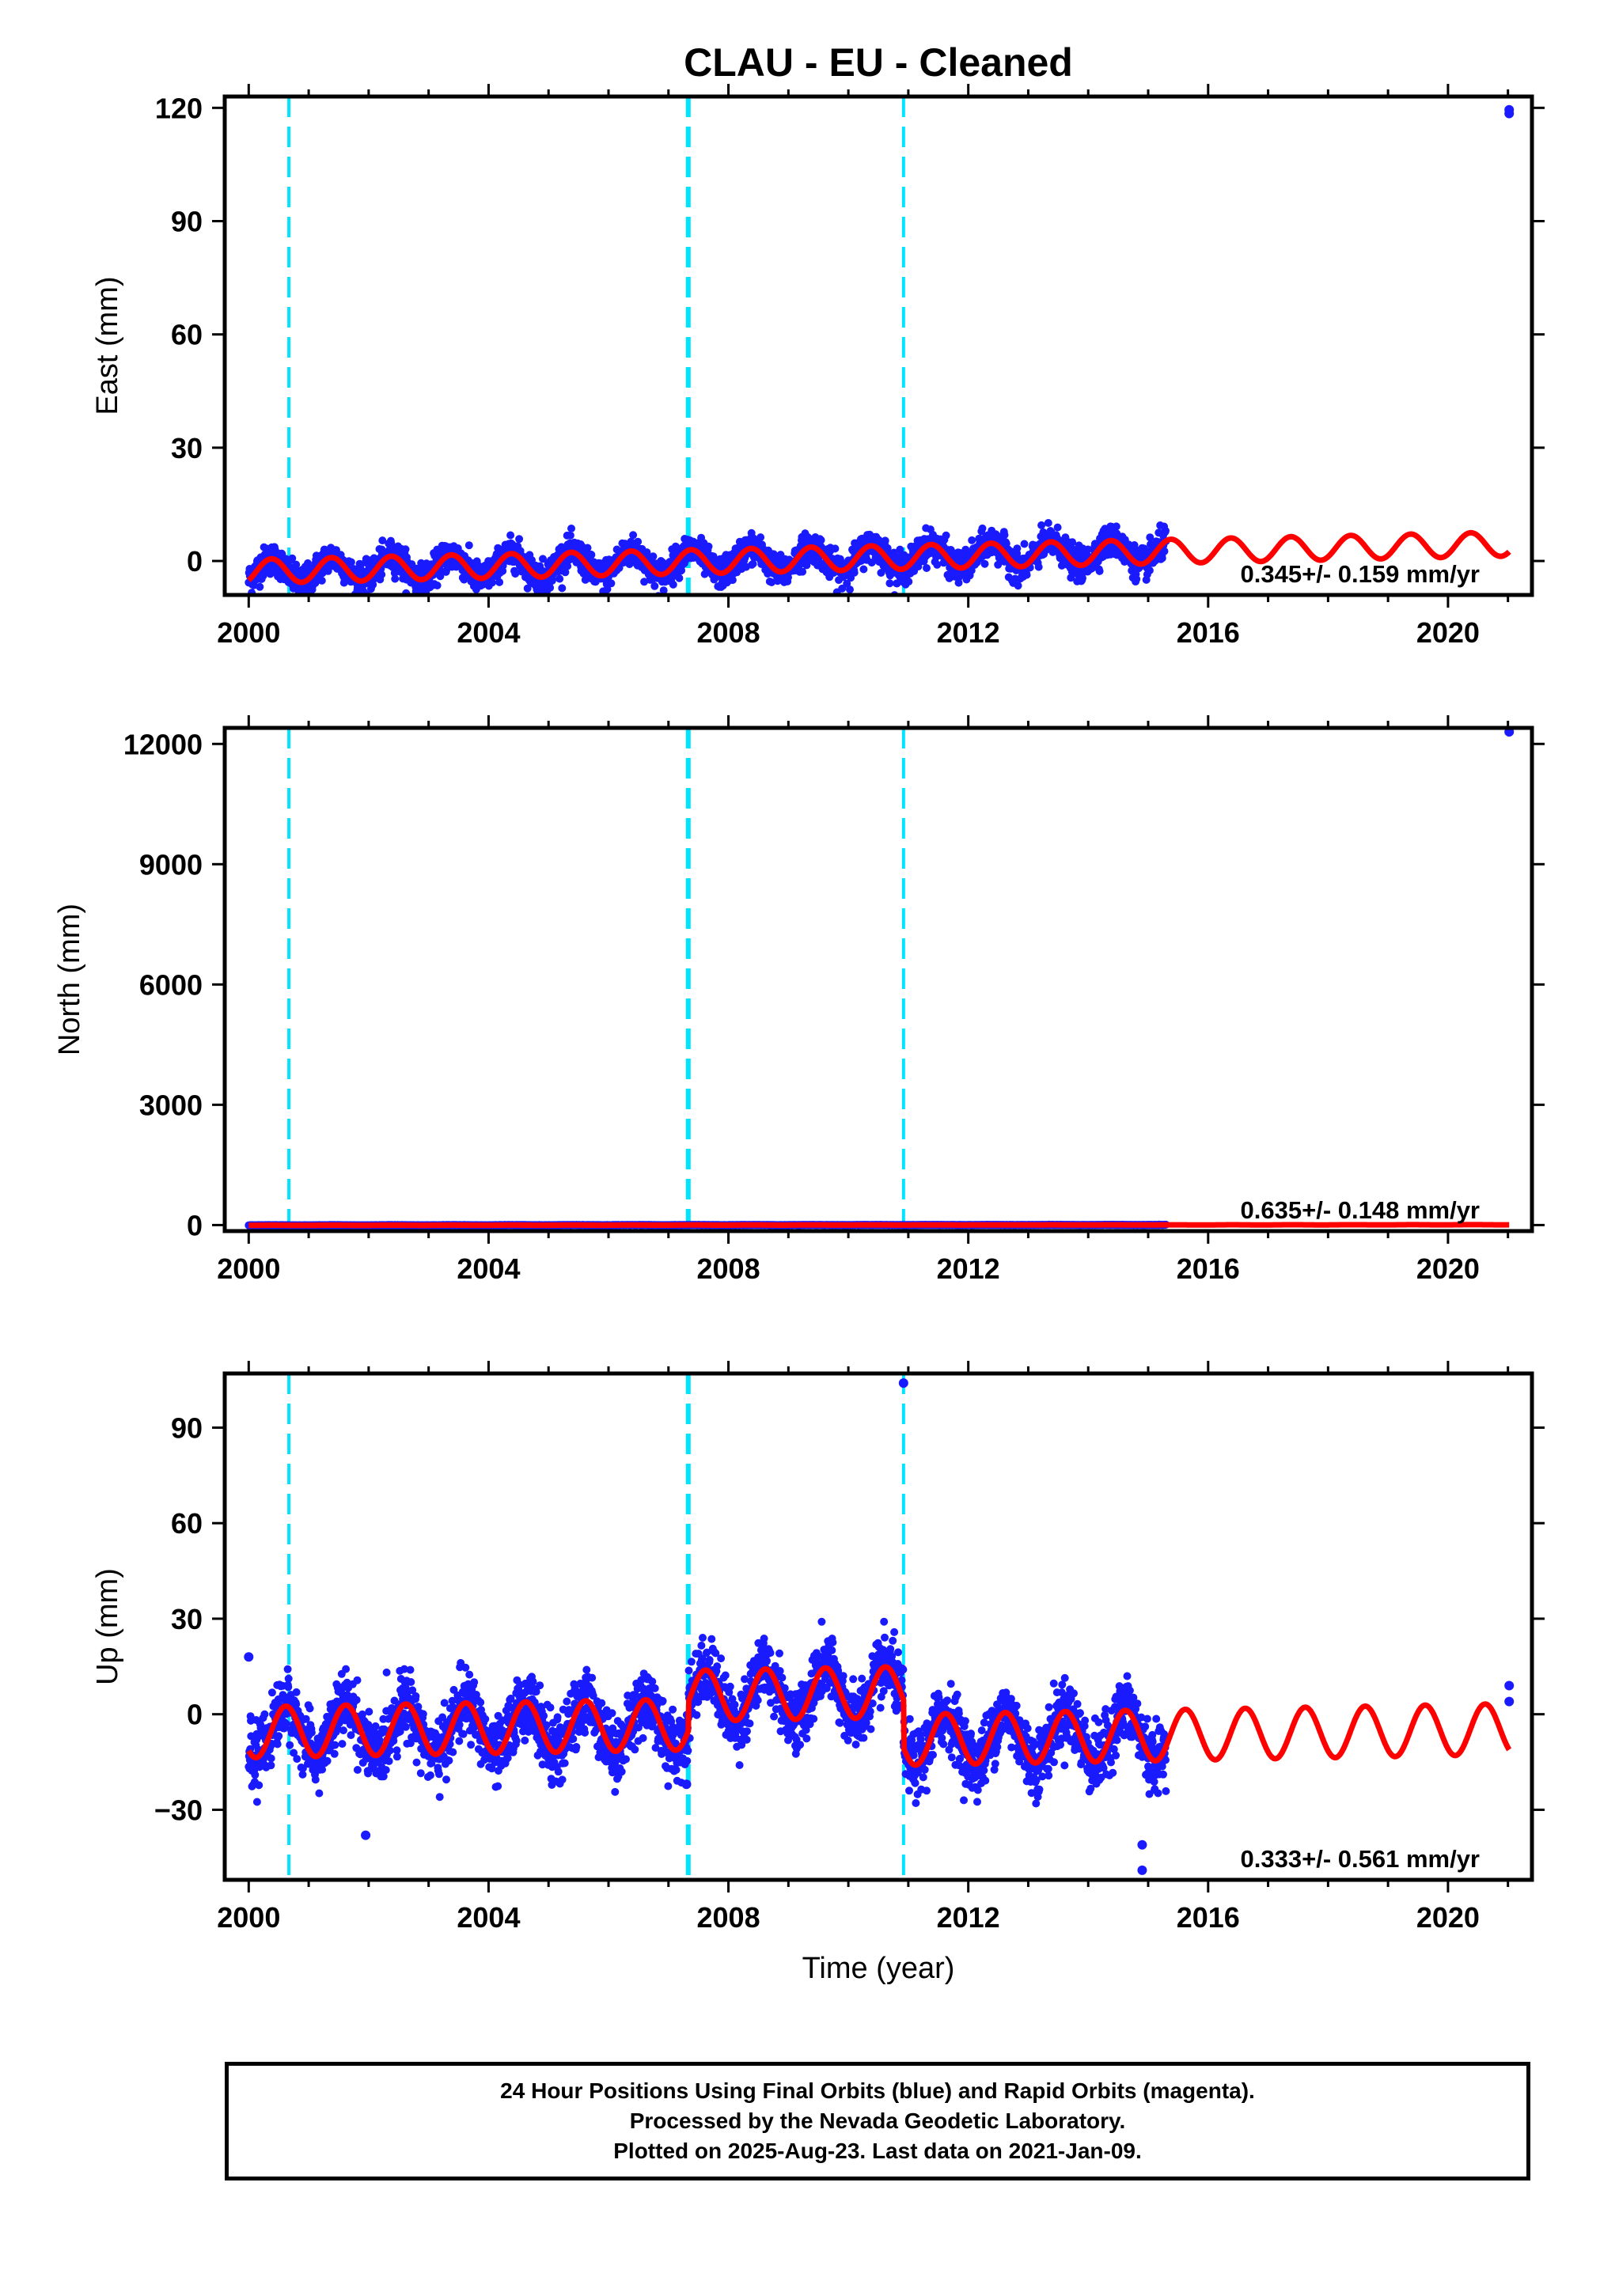  What do you see at coordinates (163, 744) in the screenshot?
I see `y-tick-label: 12000` at bounding box center [163, 744].